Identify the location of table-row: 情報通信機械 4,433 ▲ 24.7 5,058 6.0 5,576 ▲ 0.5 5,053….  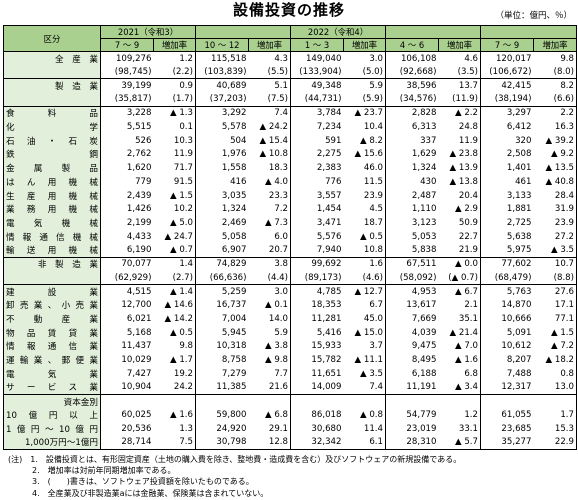
(290, 236).